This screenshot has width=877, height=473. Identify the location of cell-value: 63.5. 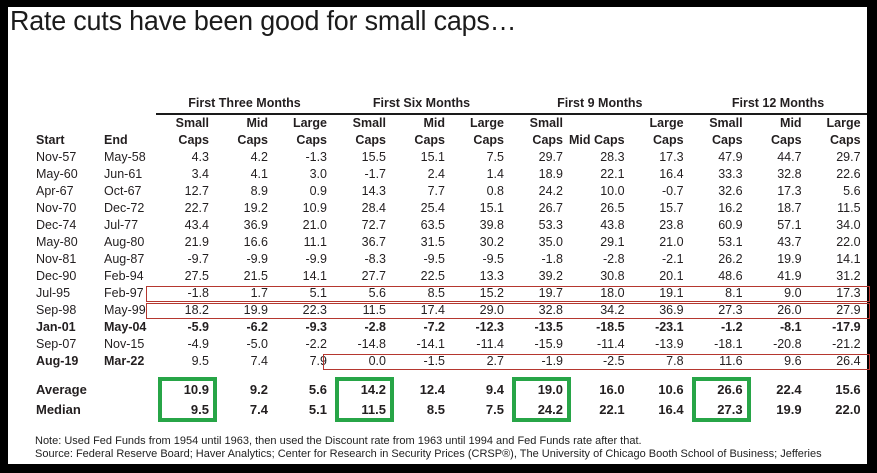
(432, 225).